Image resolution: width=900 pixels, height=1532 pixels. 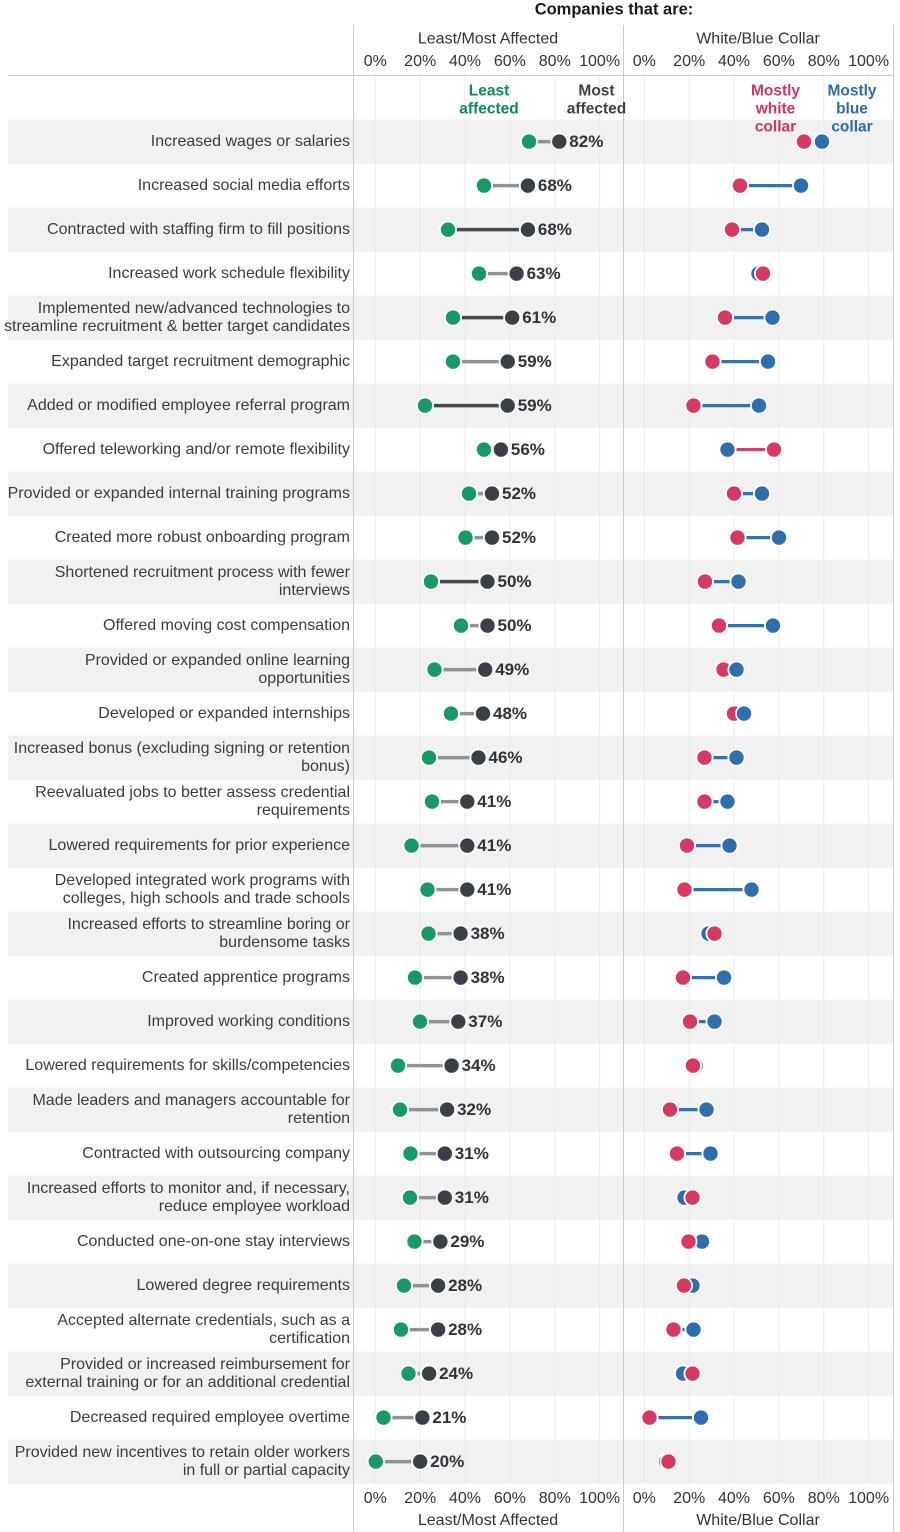 What do you see at coordinates (203, 572) in the screenshot?
I see `svg-text:Shortened recruitment process: Shortened recruitment process with fewer` at bounding box center [203, 572].